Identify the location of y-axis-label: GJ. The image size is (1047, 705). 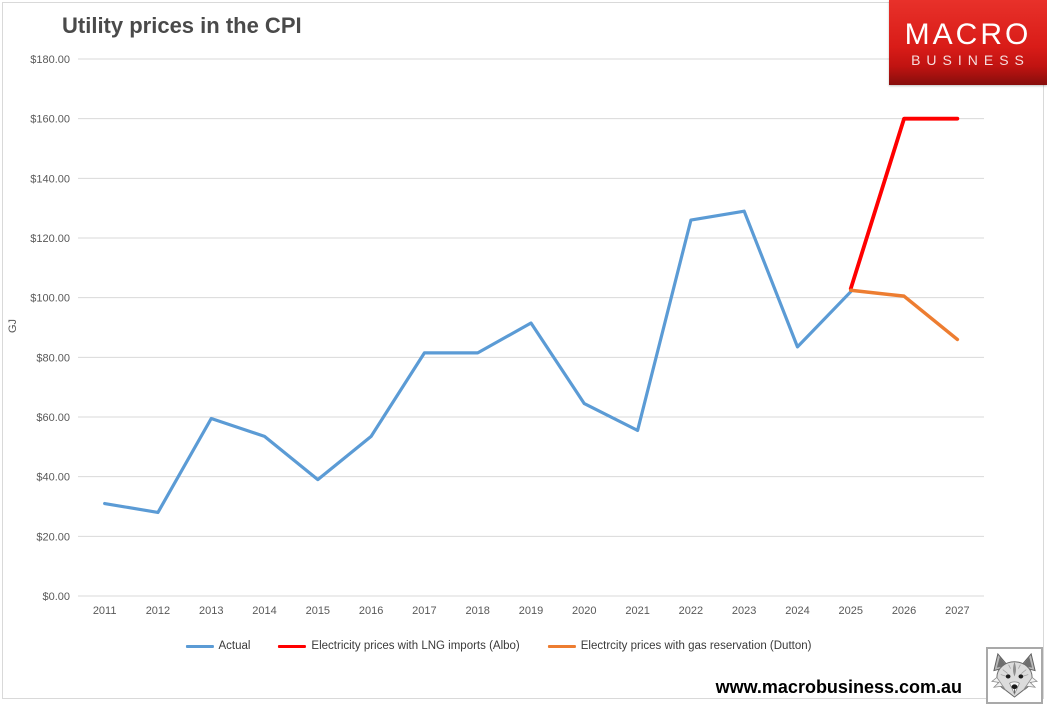
(13, 326).